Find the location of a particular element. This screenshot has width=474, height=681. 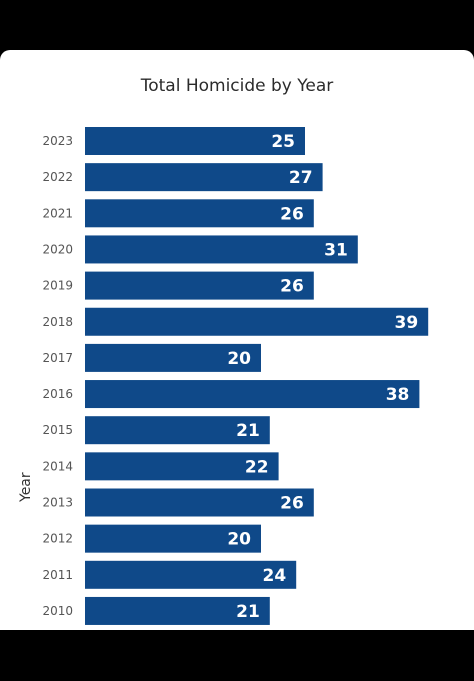

y-tick-label: 2019 is located at coordinates (57, 286).